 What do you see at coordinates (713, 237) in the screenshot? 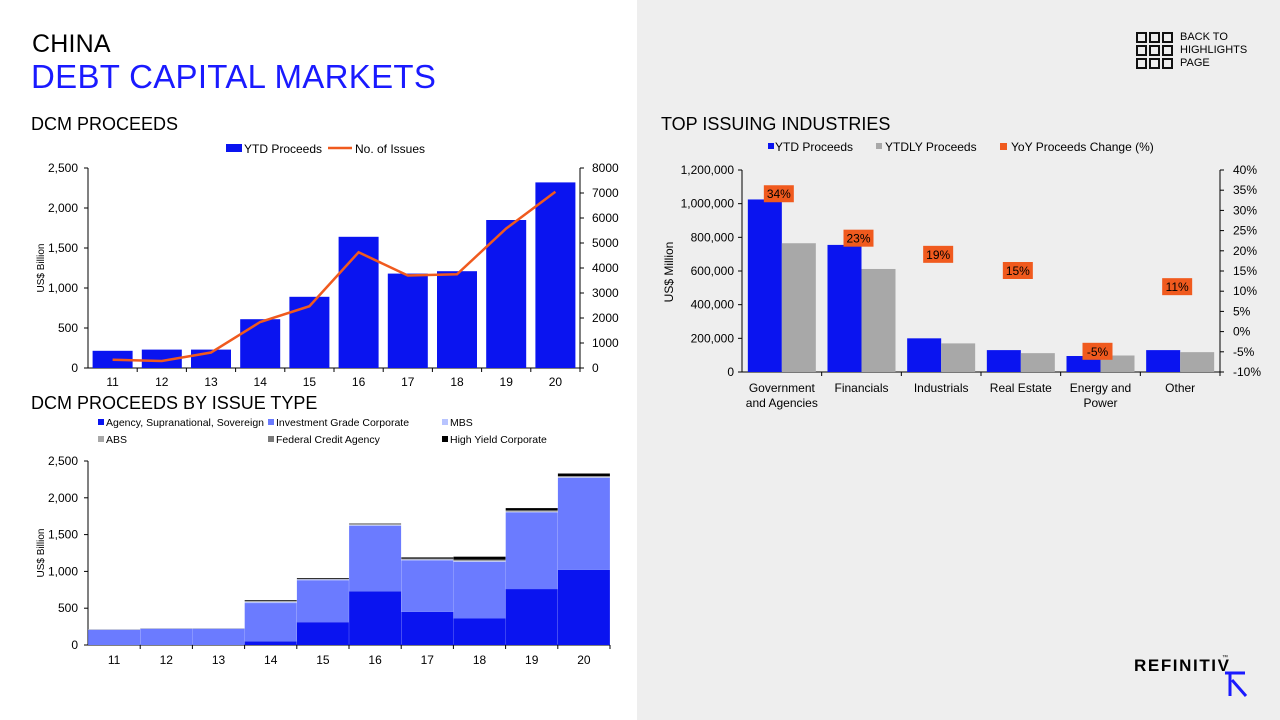
I see `y-tick-label: 800,000` at bounding box center [713, 237].